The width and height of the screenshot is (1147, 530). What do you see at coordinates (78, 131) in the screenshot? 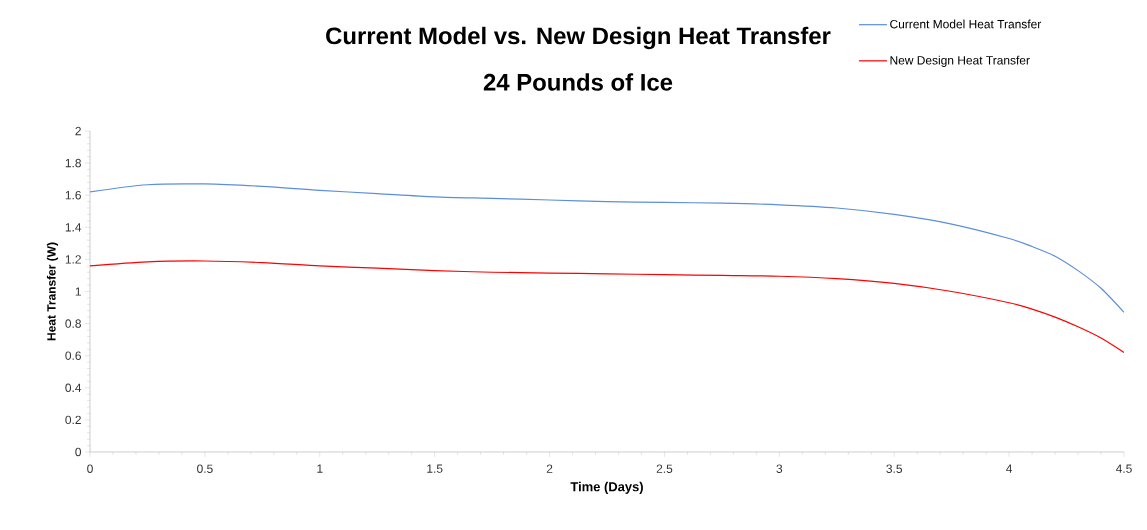
I see `y-tick-label: 2` at bounding box center [78, 131].